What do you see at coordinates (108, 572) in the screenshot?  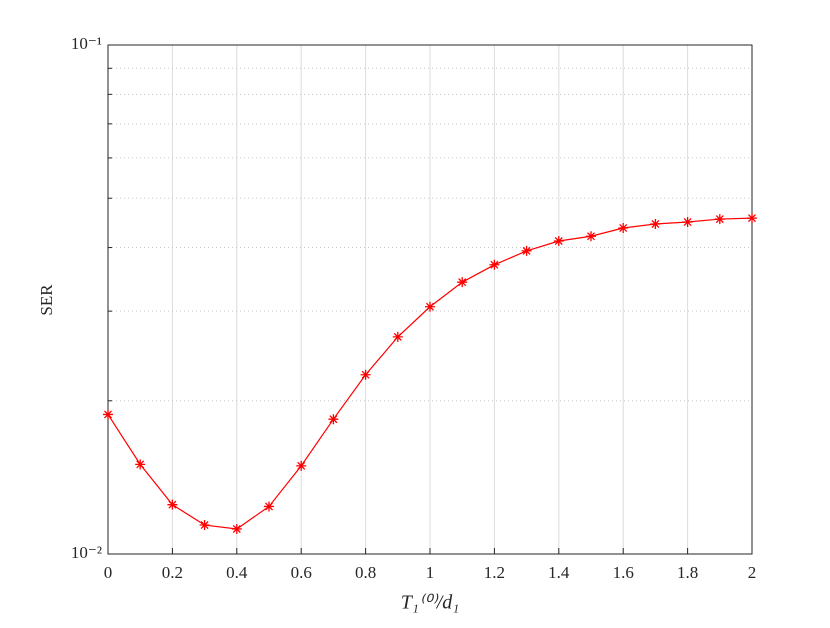 I see `x-tick-label: 0` at bounding box center [108, 572].